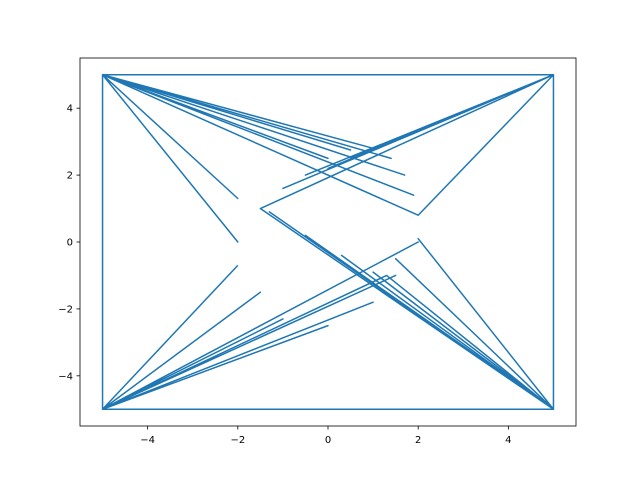  Describe the element at coordinates (65, 309) in the screenshot. I see `y-tick-label: −2` at that location.